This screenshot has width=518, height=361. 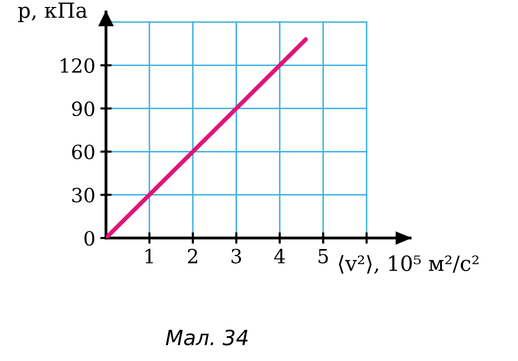 What do you see at coordinates (323, 256) in the screenshot?
I see `x-tick-label: 5` at bounding box center [323, 256].